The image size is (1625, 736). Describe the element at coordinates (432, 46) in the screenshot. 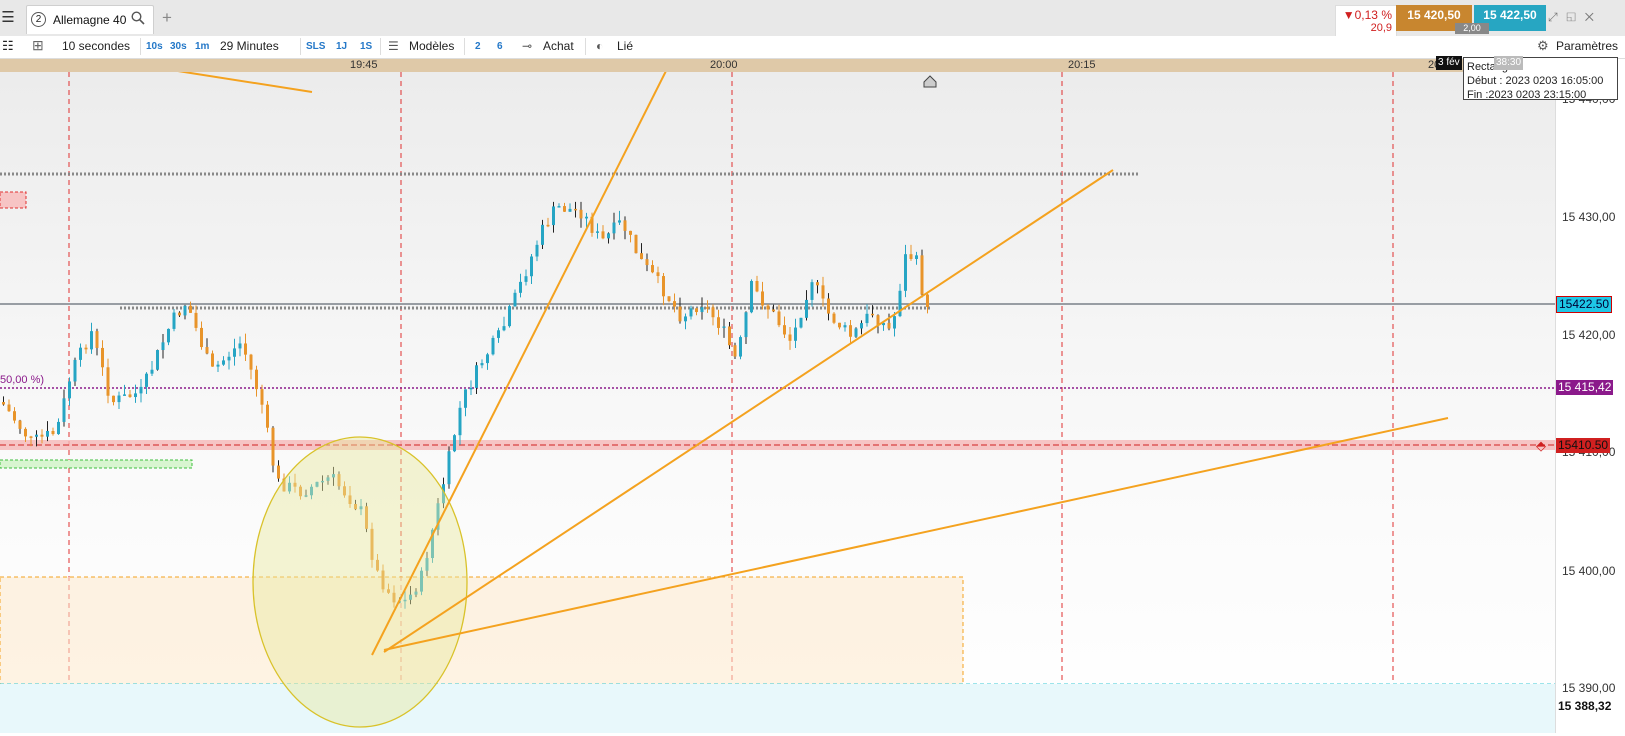

I see `models-button: Modèles` at that location.